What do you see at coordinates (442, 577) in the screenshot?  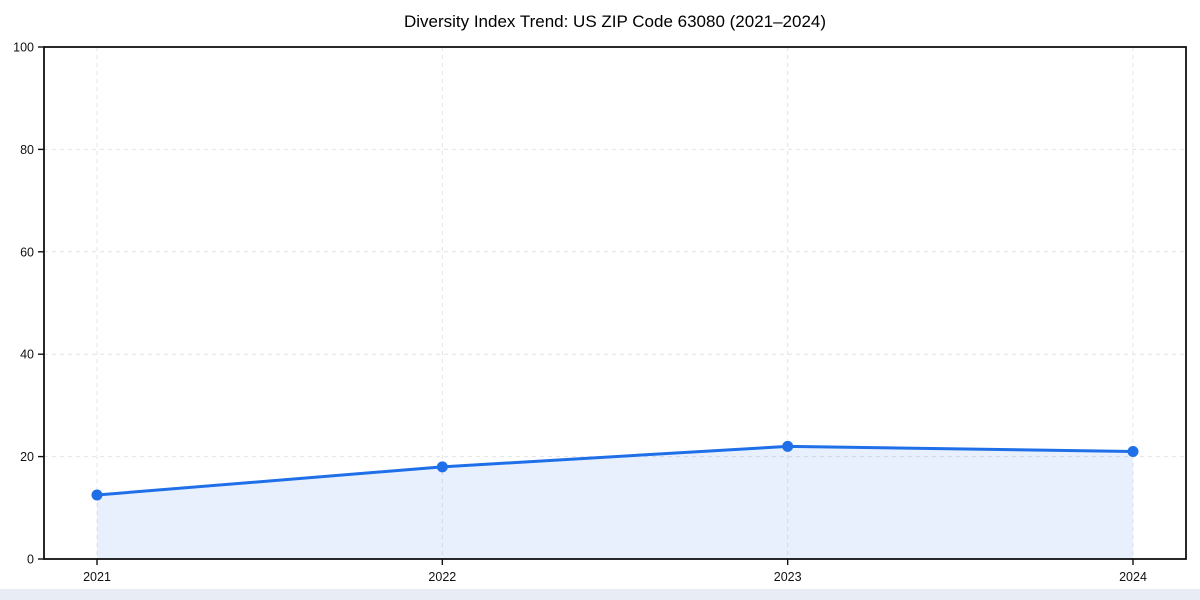 I see `x-tick-label: 2022` at bounding box center [442, 577].